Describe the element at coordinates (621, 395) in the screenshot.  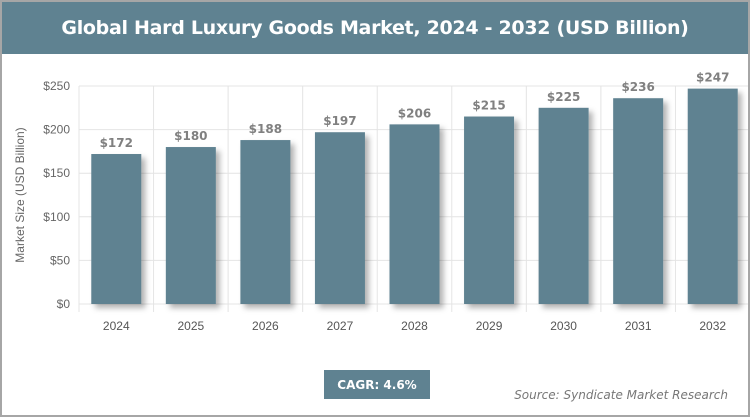
I see `source-note: Source: Syndicate Market Research` at that location.